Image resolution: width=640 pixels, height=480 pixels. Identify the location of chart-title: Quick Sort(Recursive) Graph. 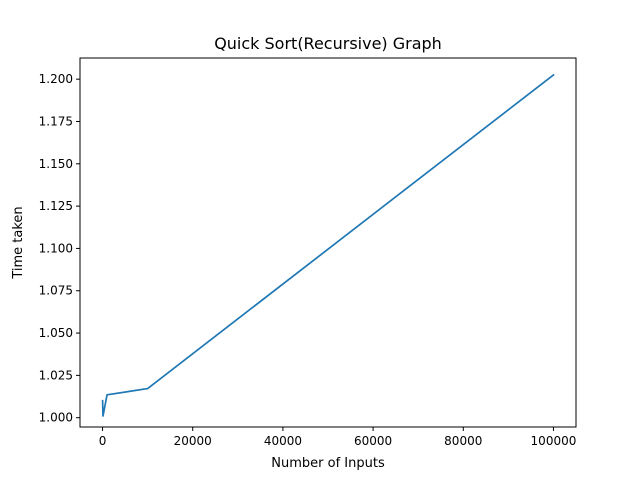
(328, 43).